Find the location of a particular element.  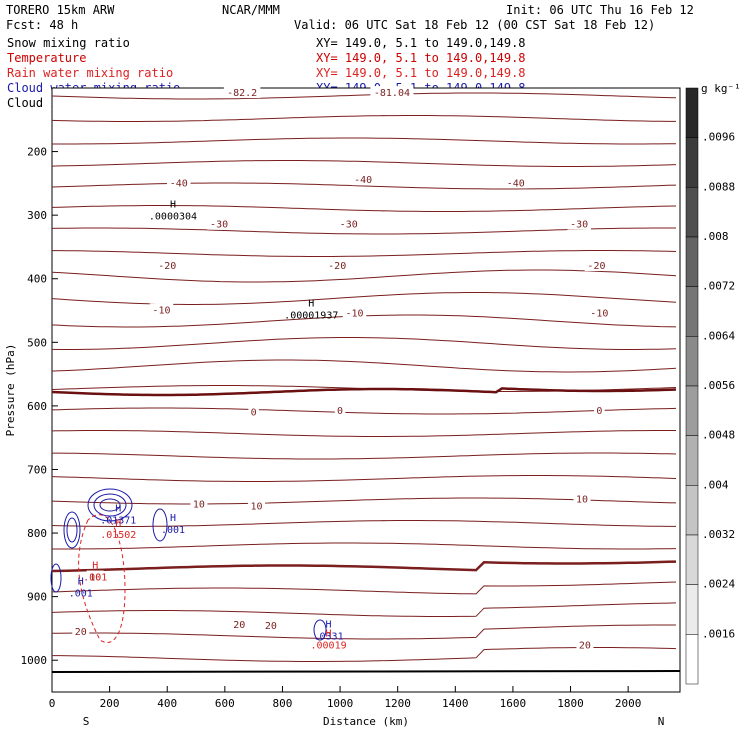

temperature-contour-label: -81.04 is located at coordinates (392, 93).